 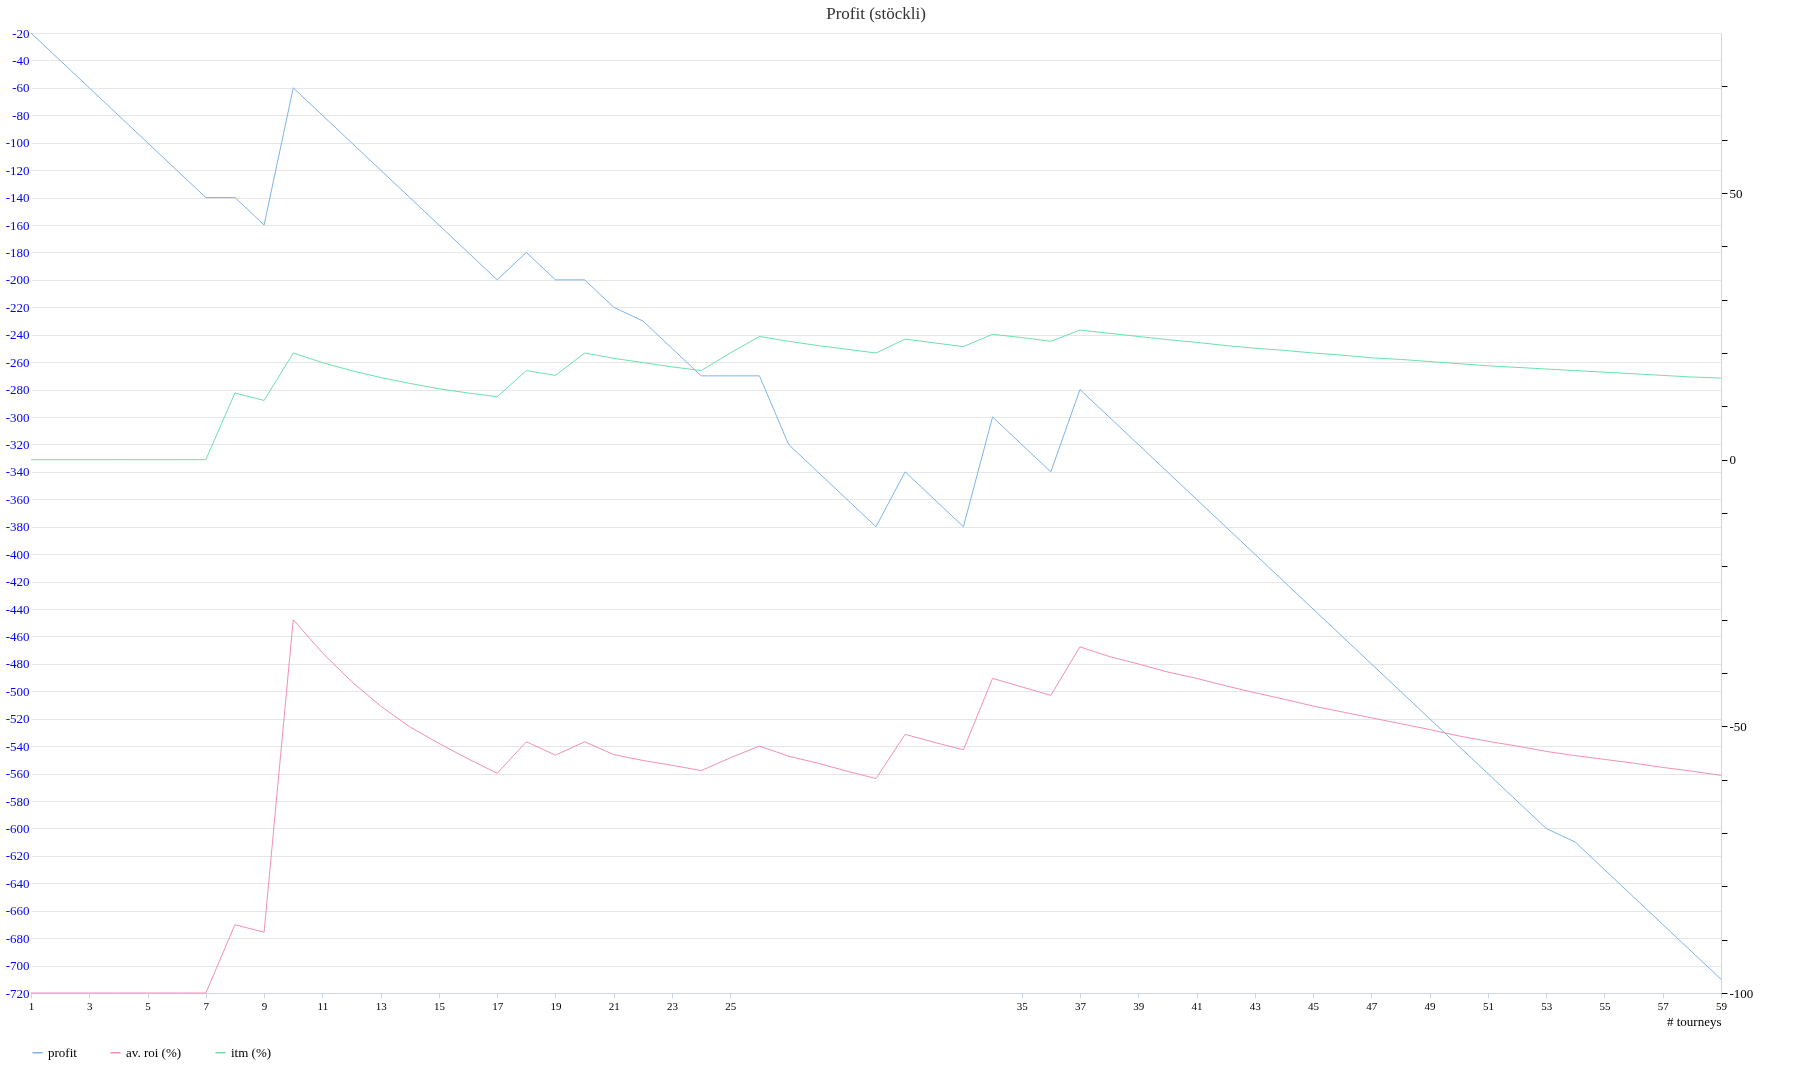 I want to click on x-tick-label: 55, so click(x=1605, y=1005).